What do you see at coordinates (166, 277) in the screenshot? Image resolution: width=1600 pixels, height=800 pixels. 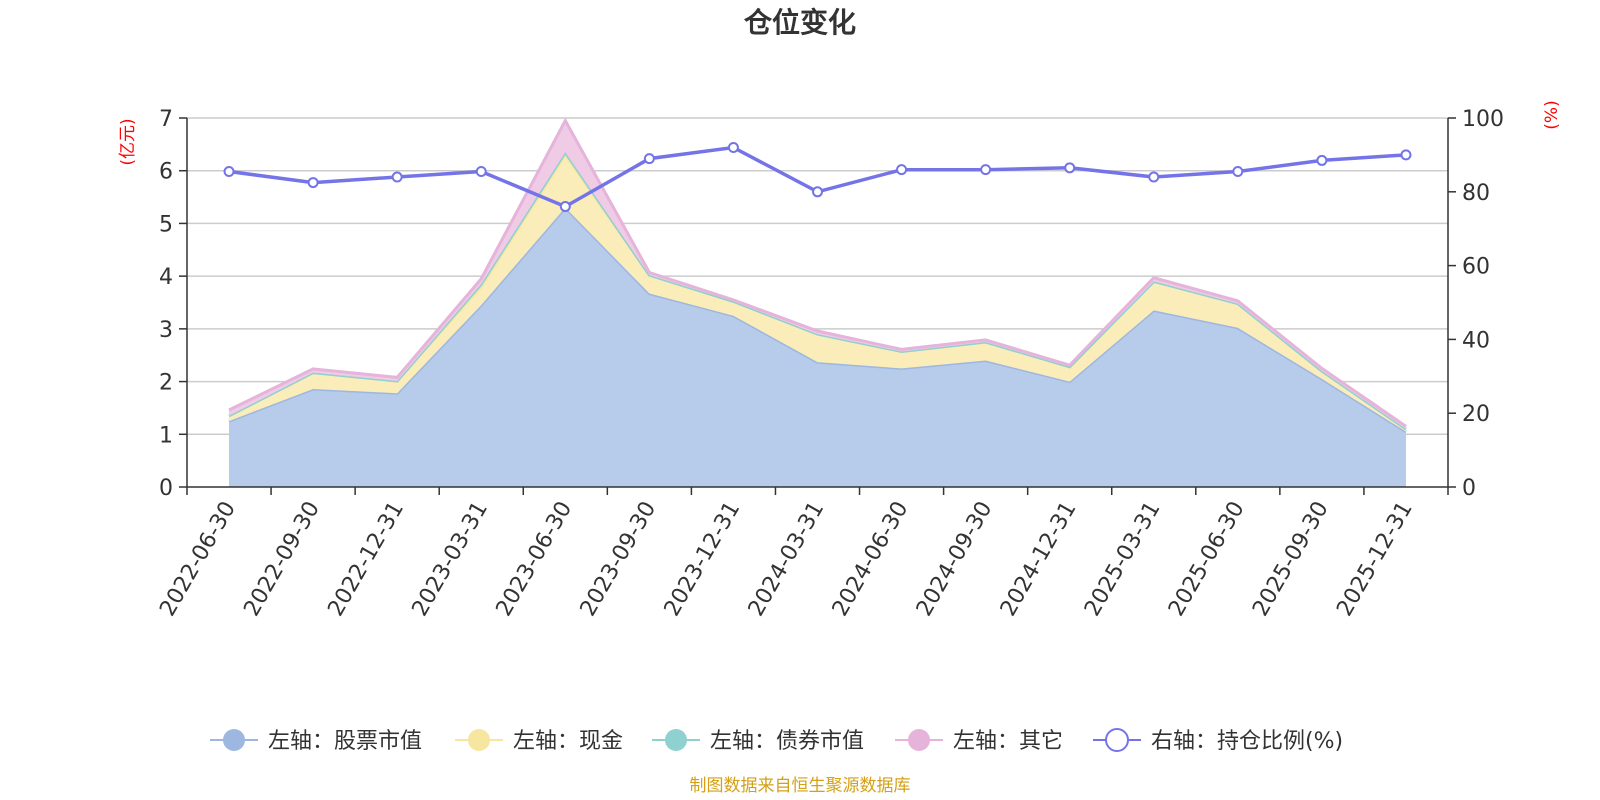 I see `left-tick-label: 4` at bounding box center [166, 277].